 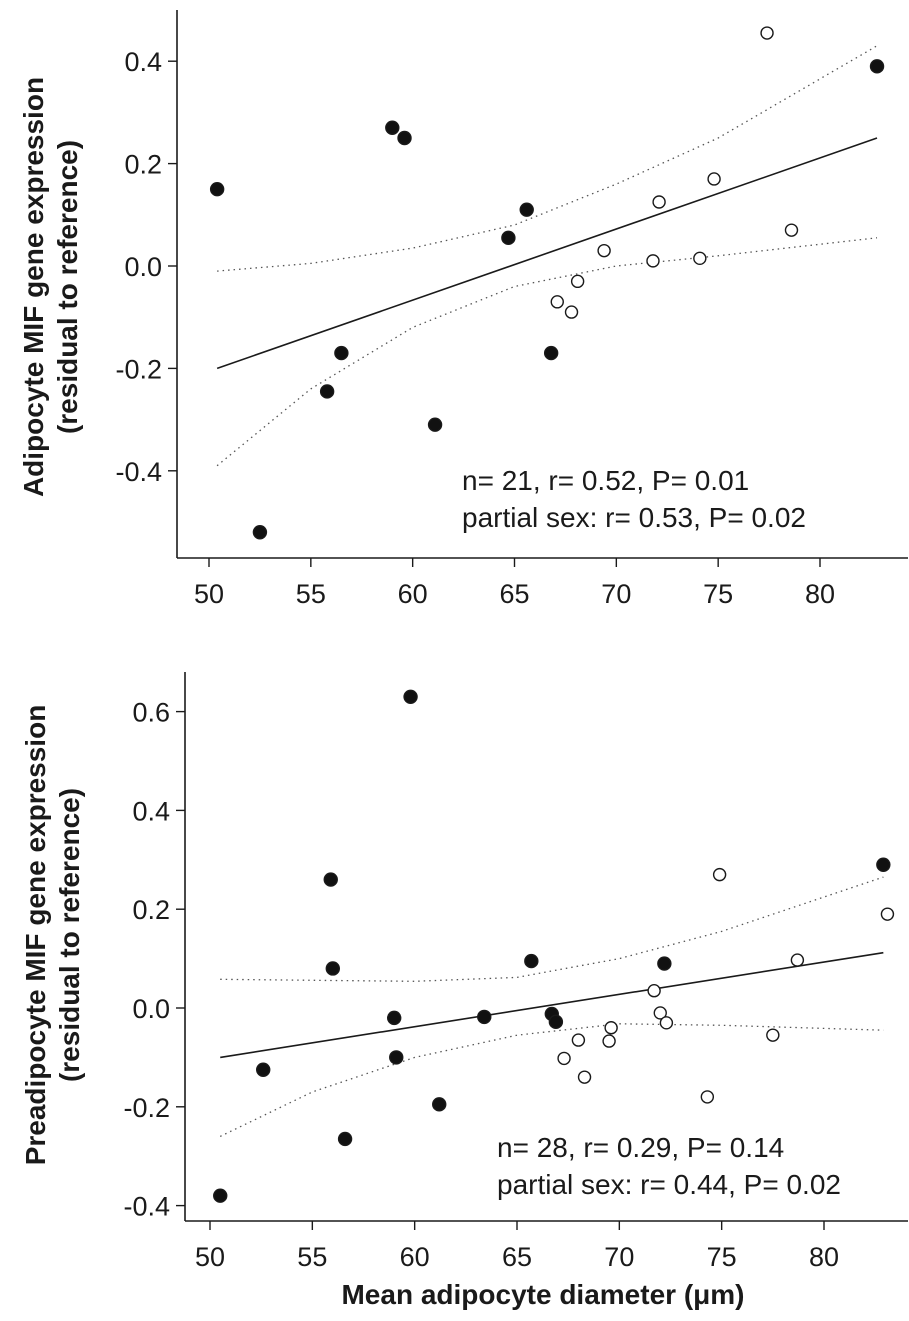 What do you see at coordinates (514, 594) in the screenshot?
I see `adipocyte-x-tick-label: 65` at bounding box center [514, 594].